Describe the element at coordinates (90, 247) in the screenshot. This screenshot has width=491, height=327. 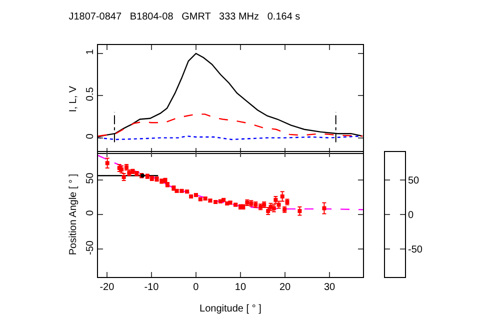
I see `y-tick-label: -50` at that location.